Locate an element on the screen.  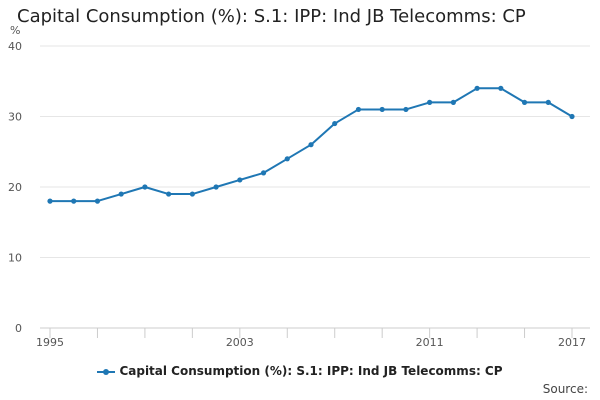
y-tick-label: 30 is located at coordinates (15, 117).